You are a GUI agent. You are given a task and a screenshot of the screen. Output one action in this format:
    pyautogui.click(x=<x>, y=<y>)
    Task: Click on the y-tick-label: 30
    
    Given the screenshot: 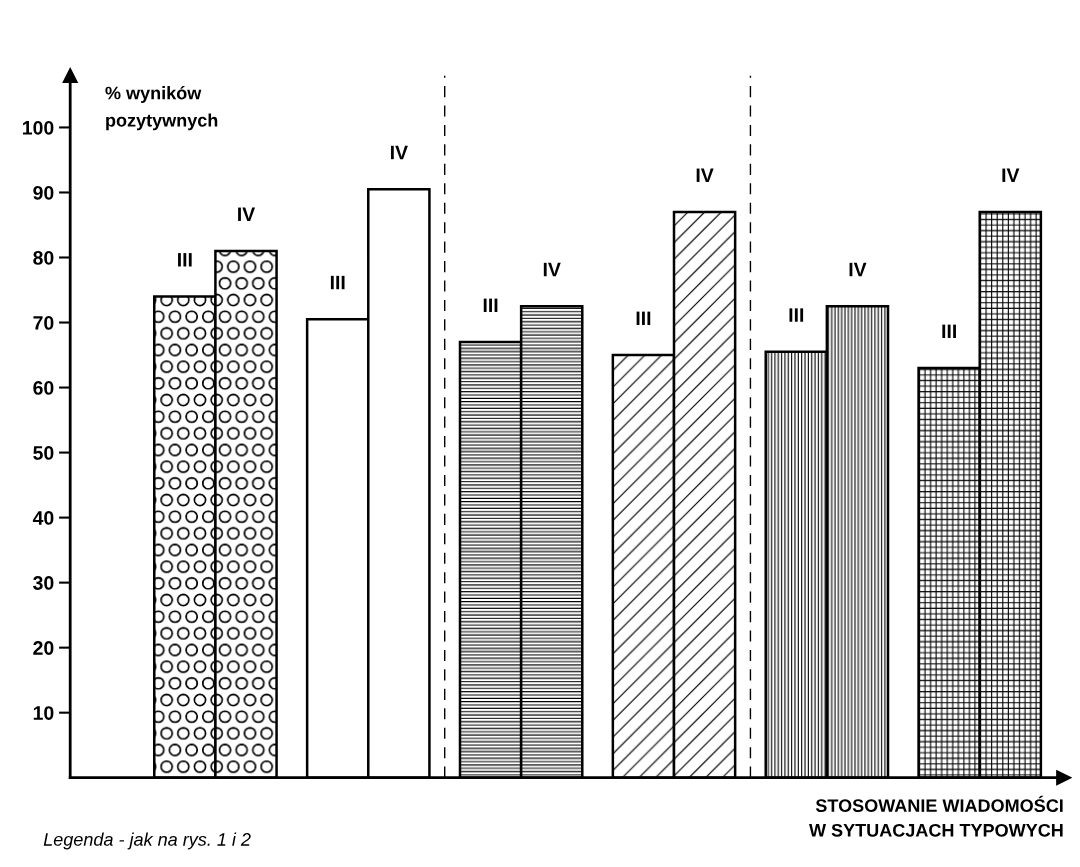 What is the action you would take?
    pyautogui.click(x=43, y=583)
    